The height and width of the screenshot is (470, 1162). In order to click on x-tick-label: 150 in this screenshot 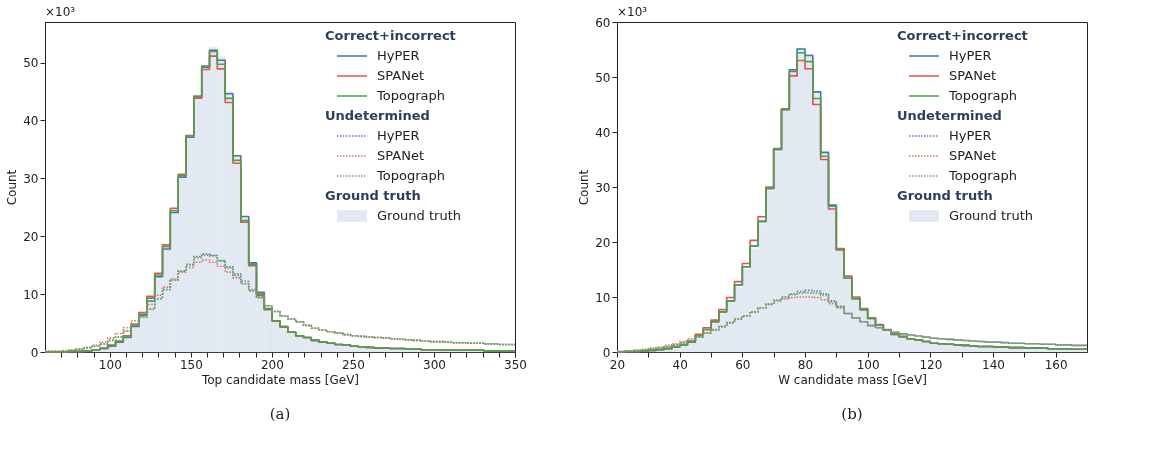, I will do `click(191, 364)`.